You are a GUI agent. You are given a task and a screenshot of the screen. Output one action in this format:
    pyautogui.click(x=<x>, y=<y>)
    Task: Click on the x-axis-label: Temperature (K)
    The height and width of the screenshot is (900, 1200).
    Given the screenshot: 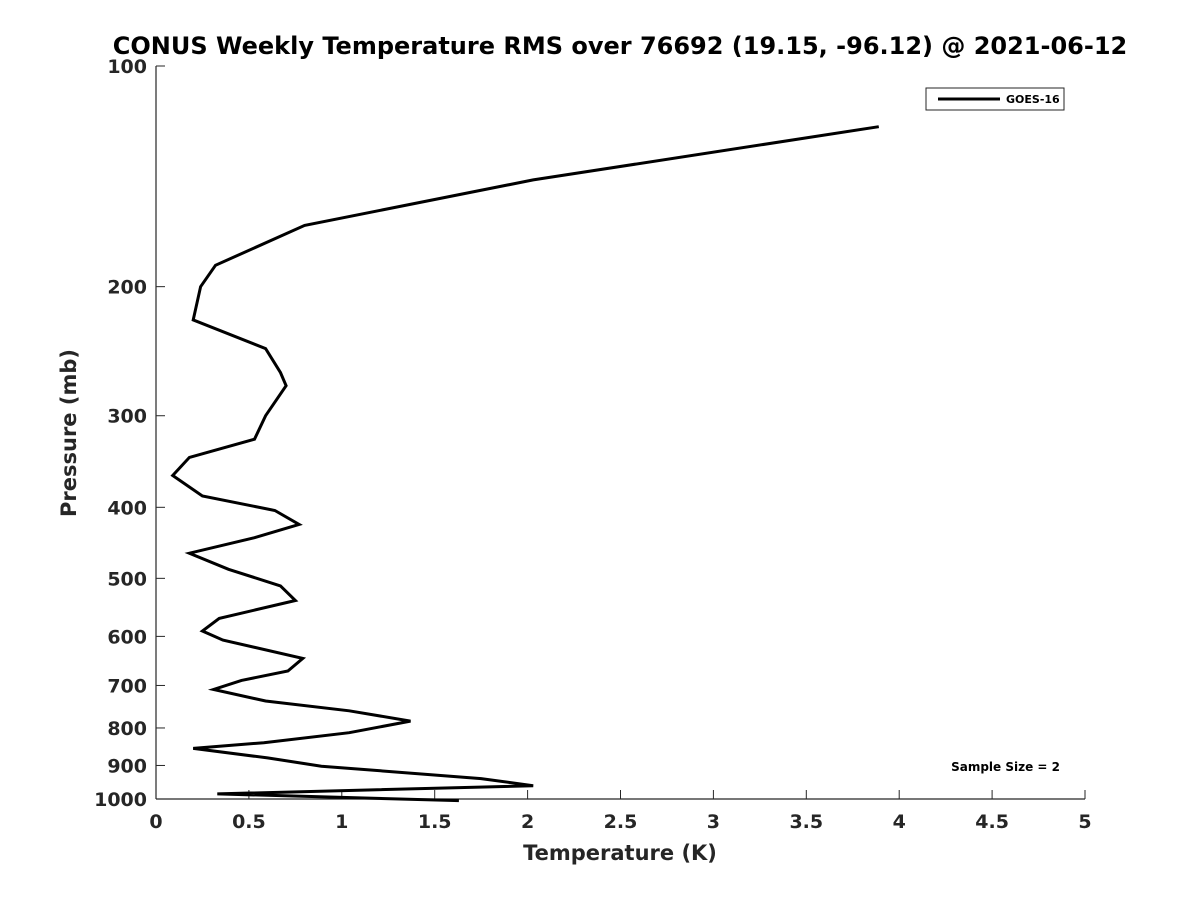 What is the action you would take?
    pyautogui.click(x=620, y=853)
    